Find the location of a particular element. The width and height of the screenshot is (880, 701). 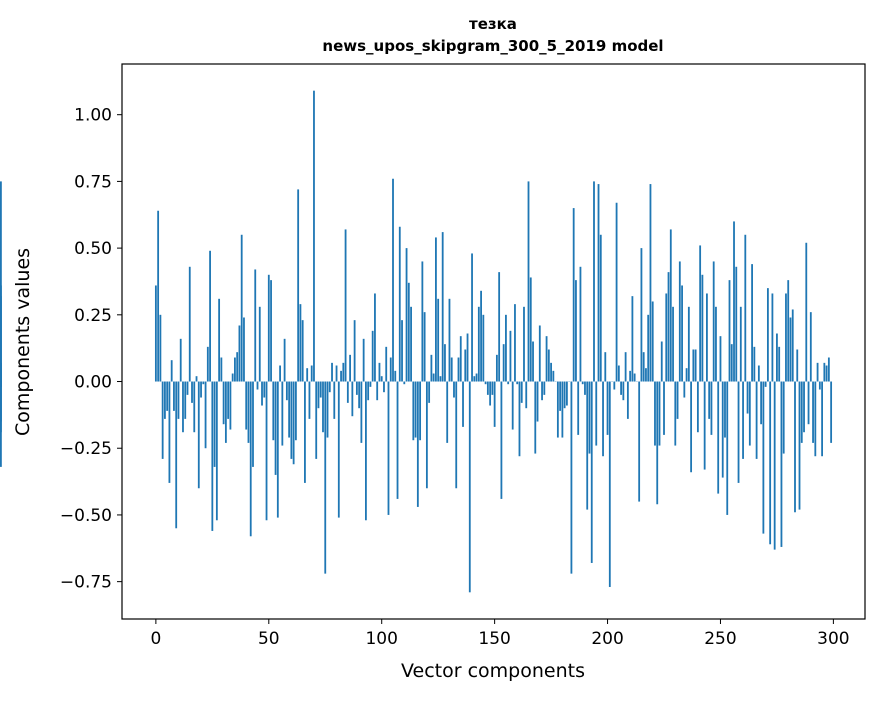

y-tick-label: −0.50 is located at coordinates (86, 516).